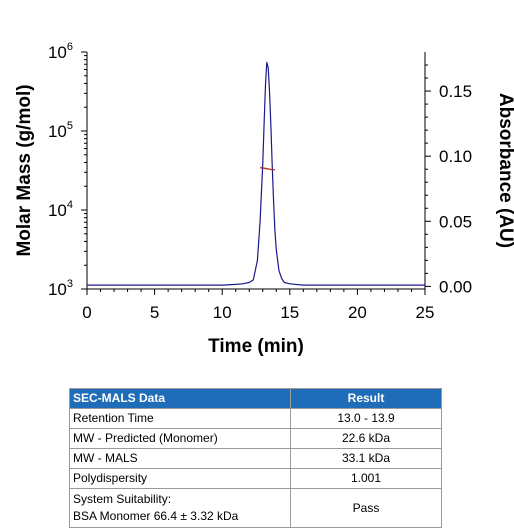 The image size is (514, 528). What do you see at coordinates (455, 91) in the screenshot?
I see `right-y-tick-label: 0.15` at bounding box center [455, 91].